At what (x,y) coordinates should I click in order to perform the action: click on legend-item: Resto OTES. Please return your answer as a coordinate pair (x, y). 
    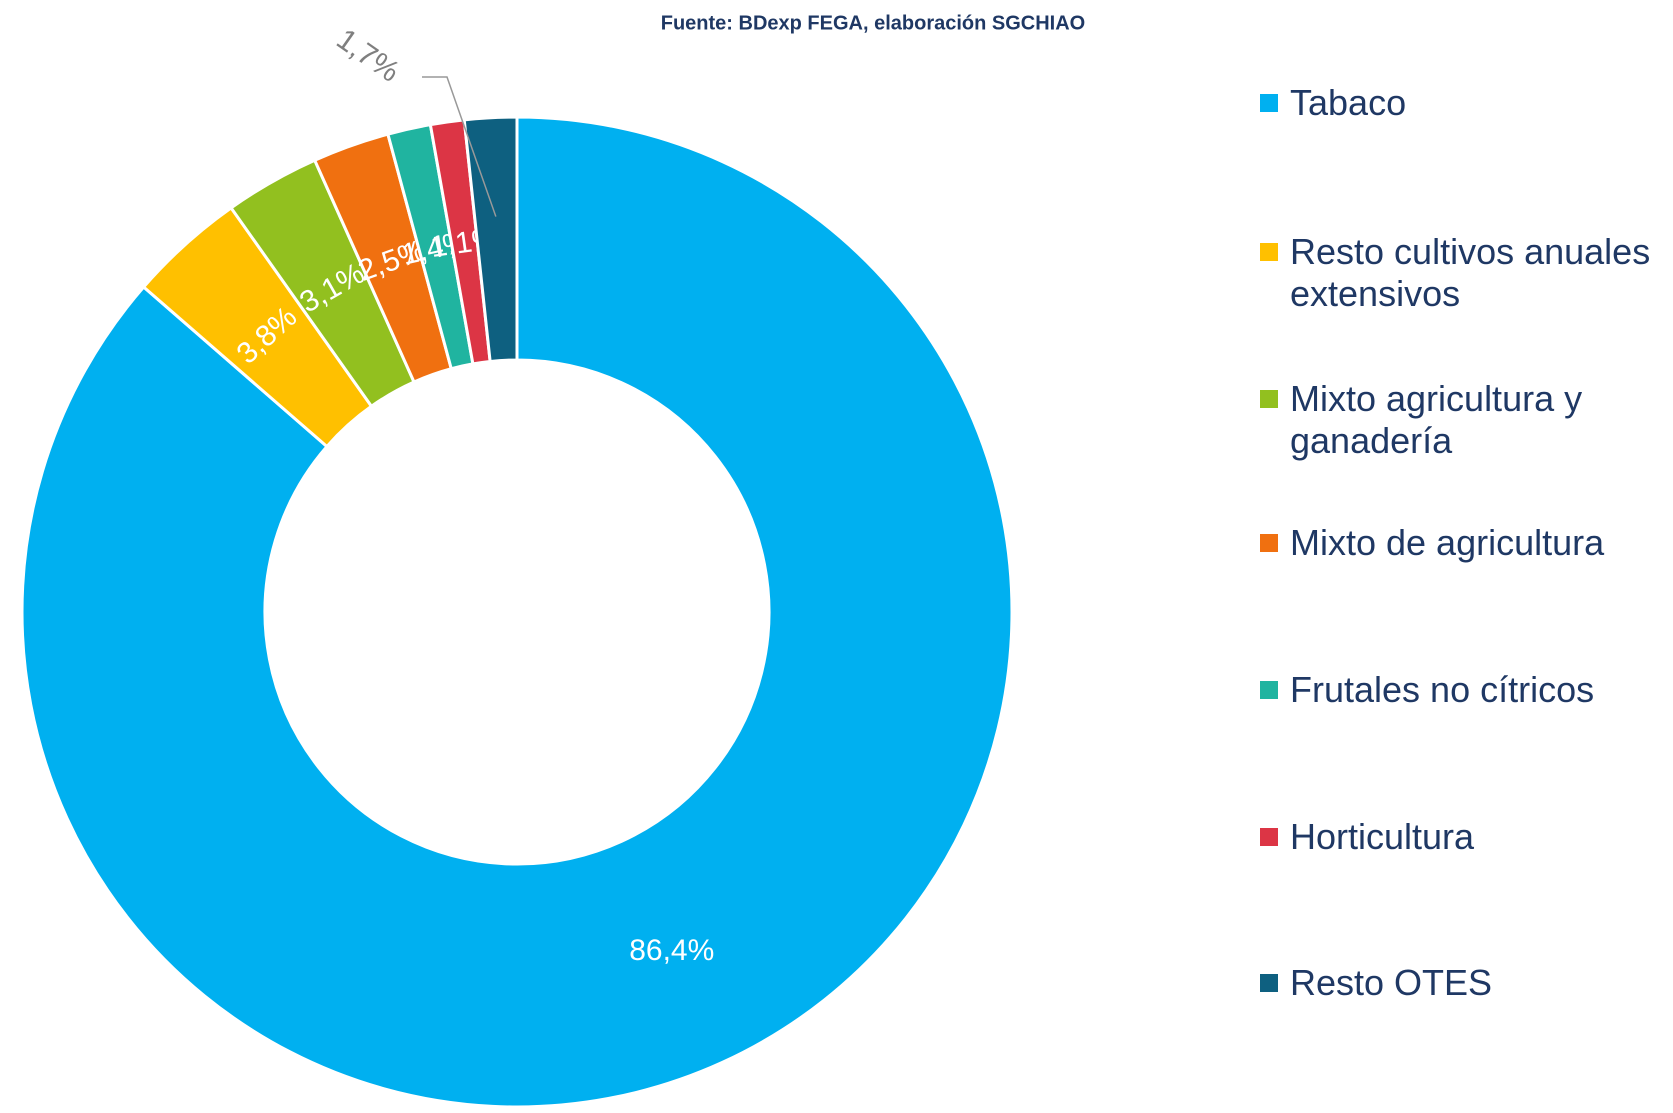
    Looking at the image, I should click on (1465, 983).